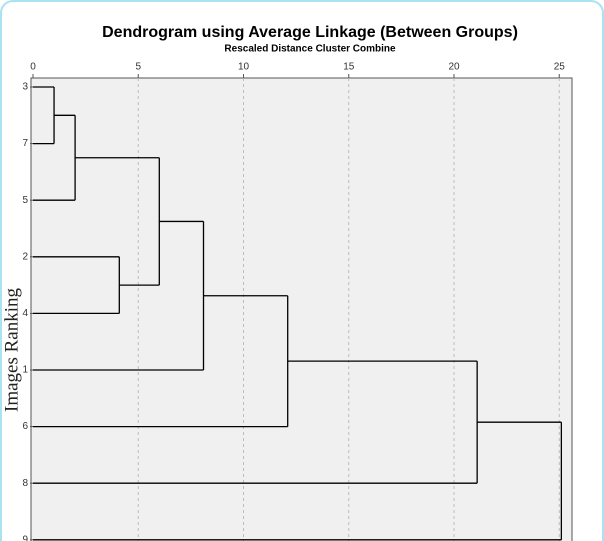  What do you see at coordinates (310, 49) in the screenshot?
I see `chart-subtitle: Rescaled Distance Cluster Combine` at bounding box center [310, 49].